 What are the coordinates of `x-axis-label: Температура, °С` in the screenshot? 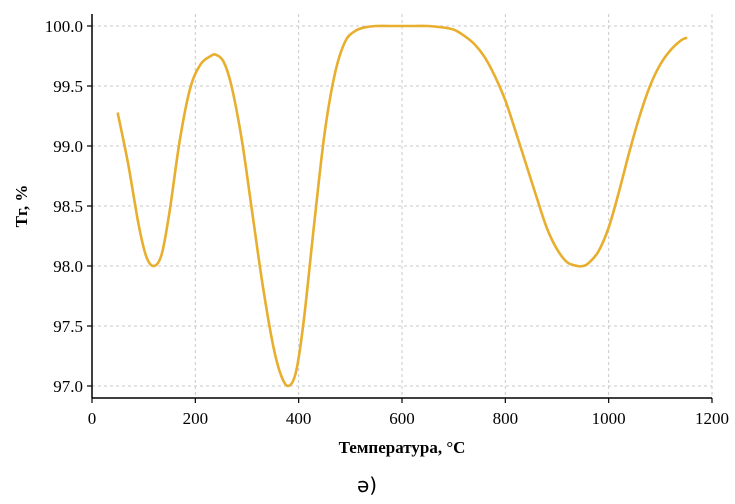 It's located at (402, 447).